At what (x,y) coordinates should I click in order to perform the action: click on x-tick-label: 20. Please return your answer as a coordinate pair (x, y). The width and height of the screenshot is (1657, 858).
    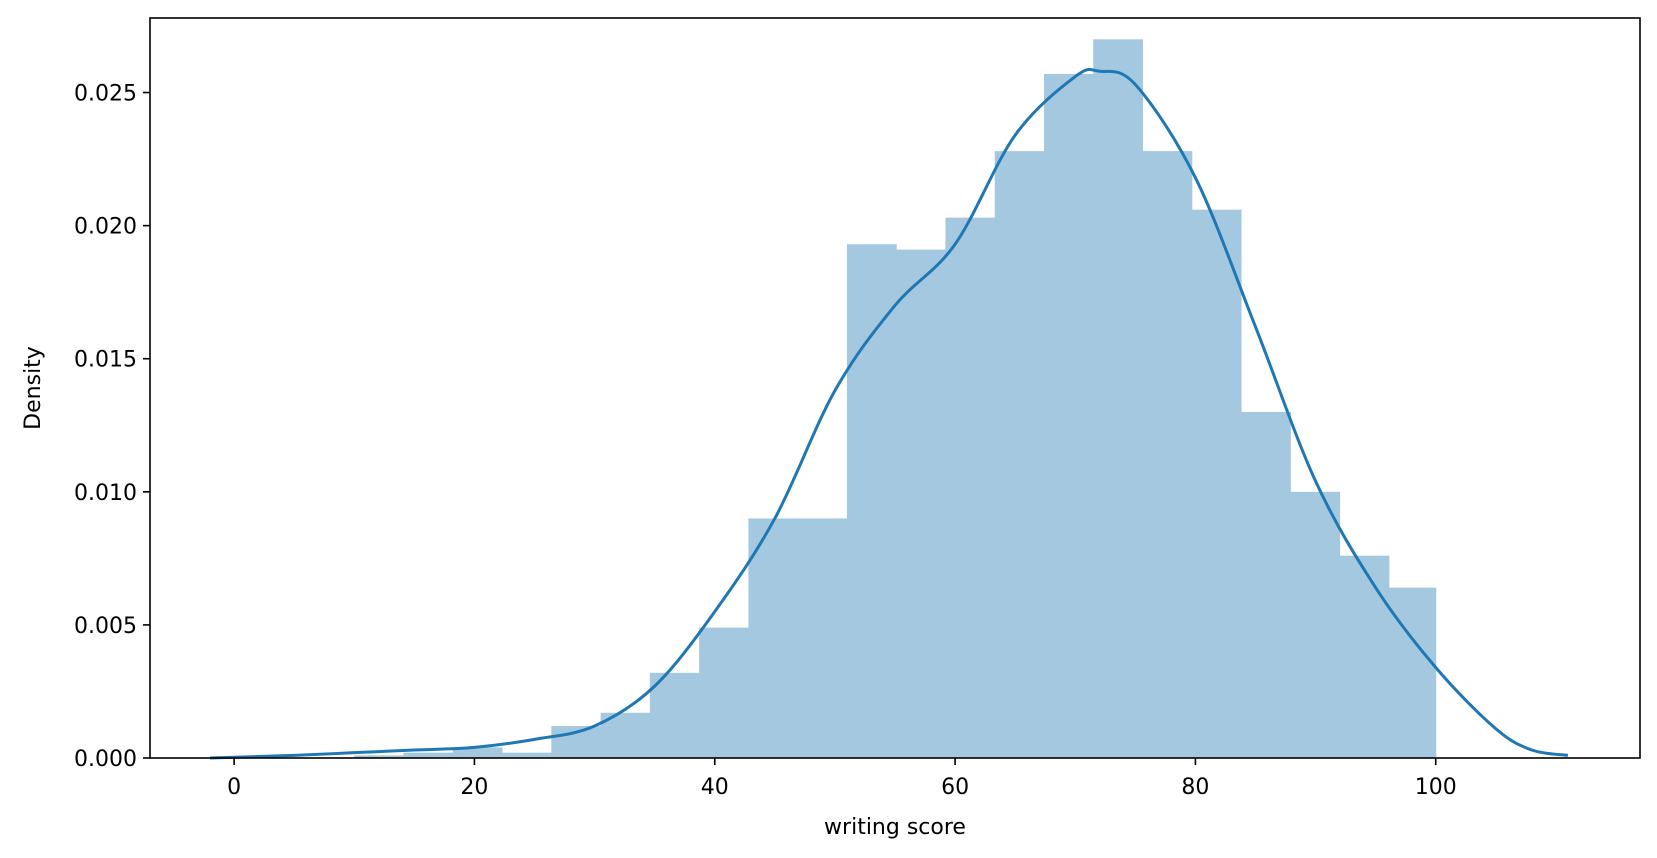
    Looking at the image, I should click on (474, 787).